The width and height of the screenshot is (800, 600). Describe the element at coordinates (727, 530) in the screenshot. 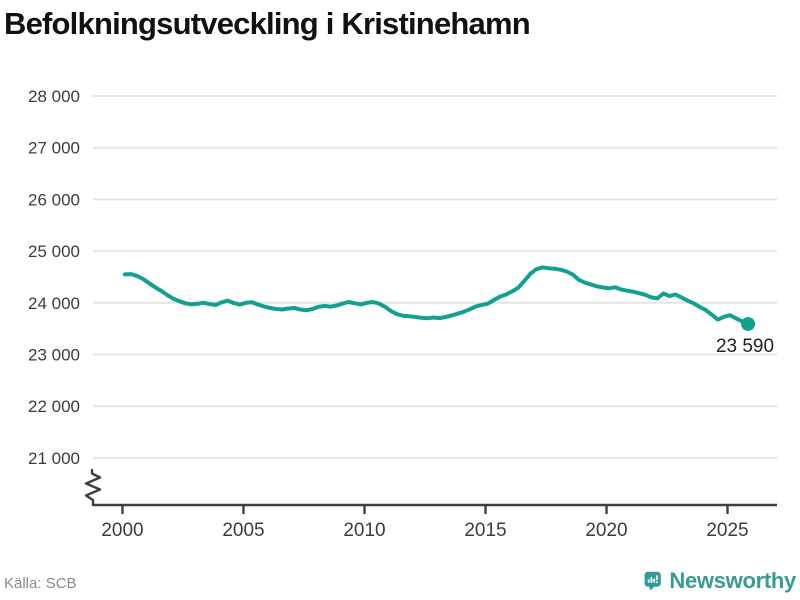

I see `x-tick-label: 2025` at that location.